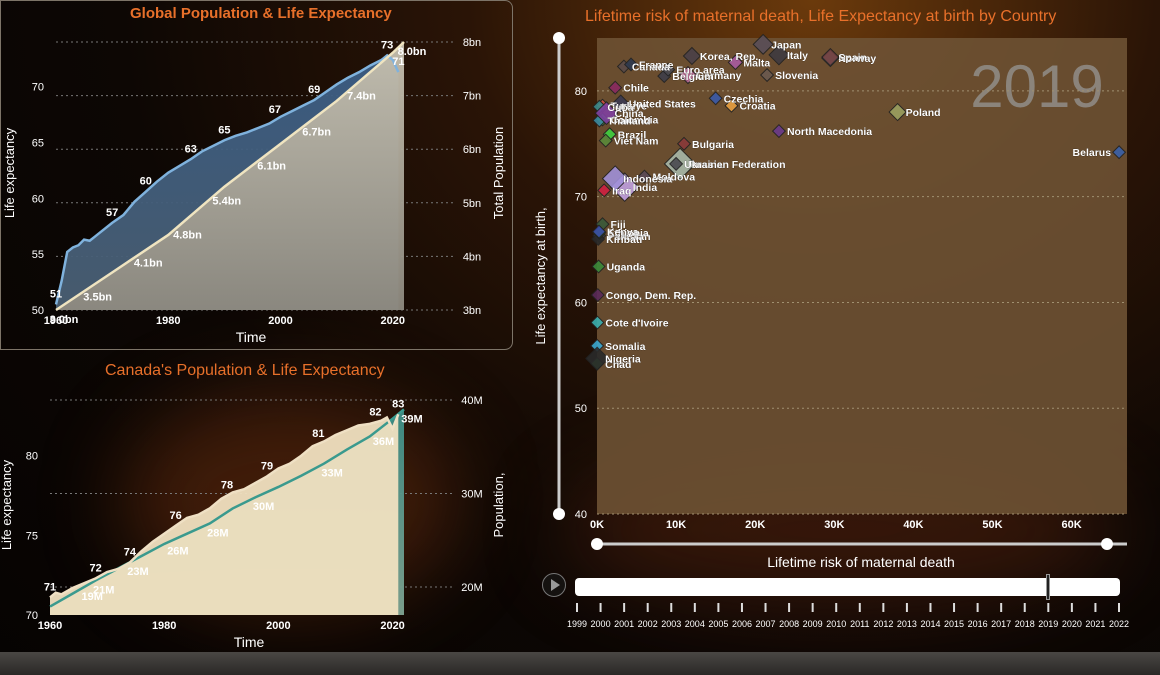 Image resolution: width=1160 pixels, height=675 pixels. I want to click on timeline-year-label: 2012, so click(883, 624).